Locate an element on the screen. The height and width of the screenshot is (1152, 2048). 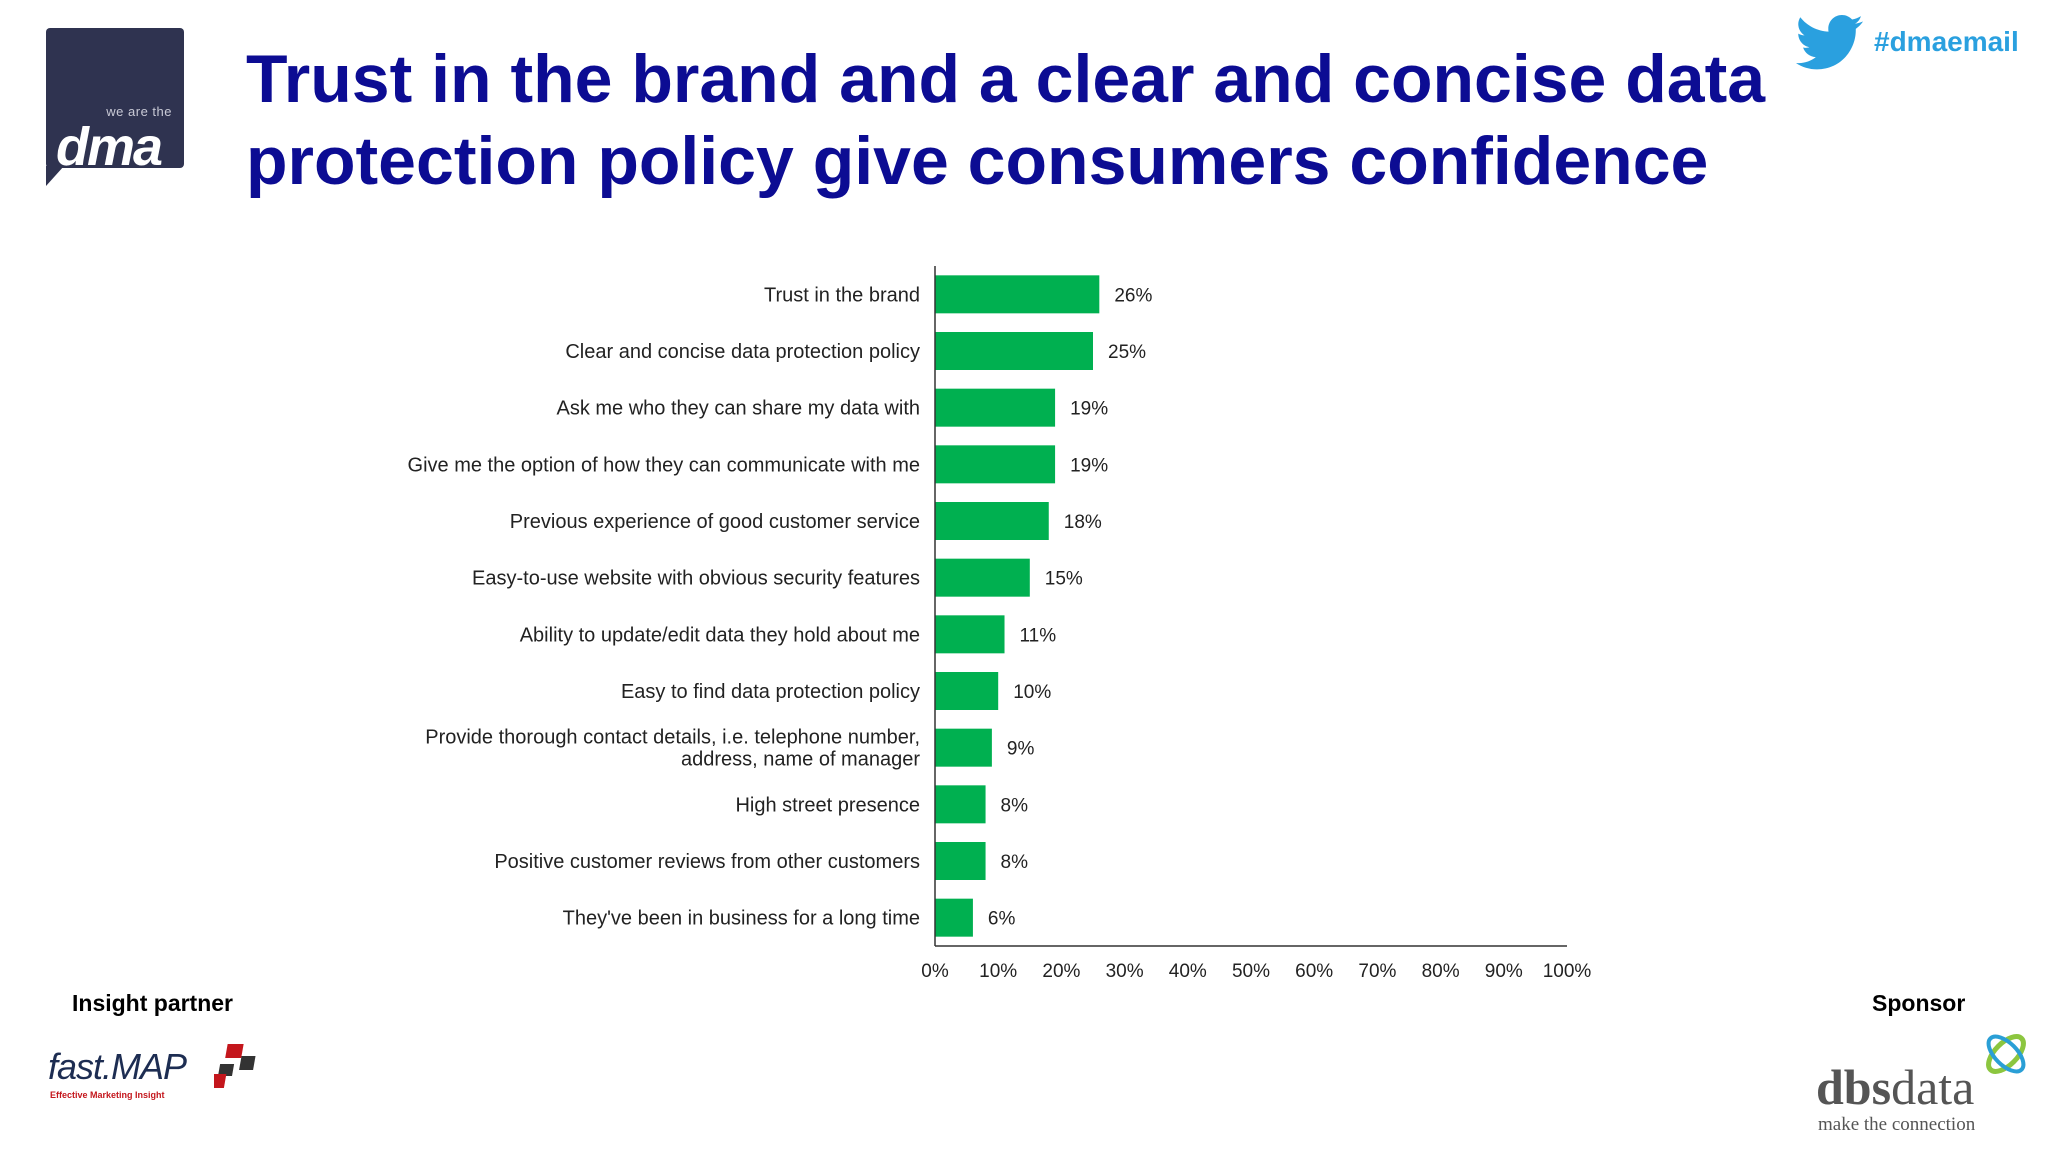
value-label-4: 19% is located at coordinates (1089, 465).